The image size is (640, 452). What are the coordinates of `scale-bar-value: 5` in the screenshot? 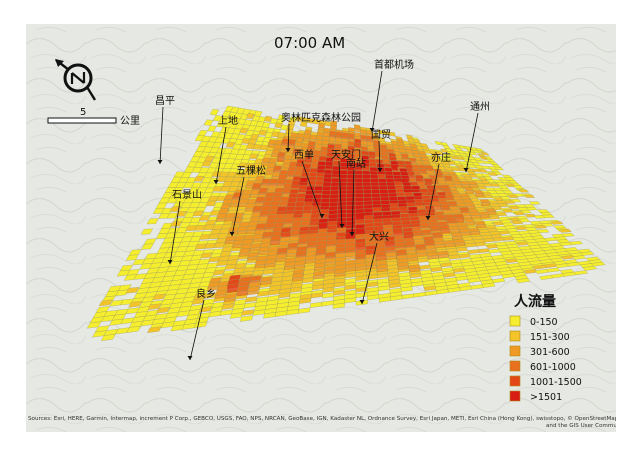 It's located at (83, 112).